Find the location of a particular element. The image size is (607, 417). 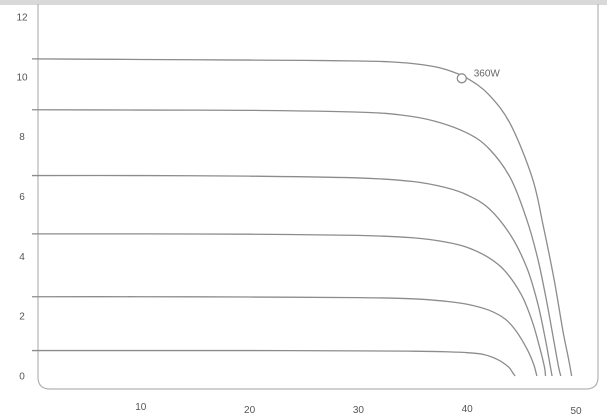

annotation-marker is located at coordinates (461, 78).